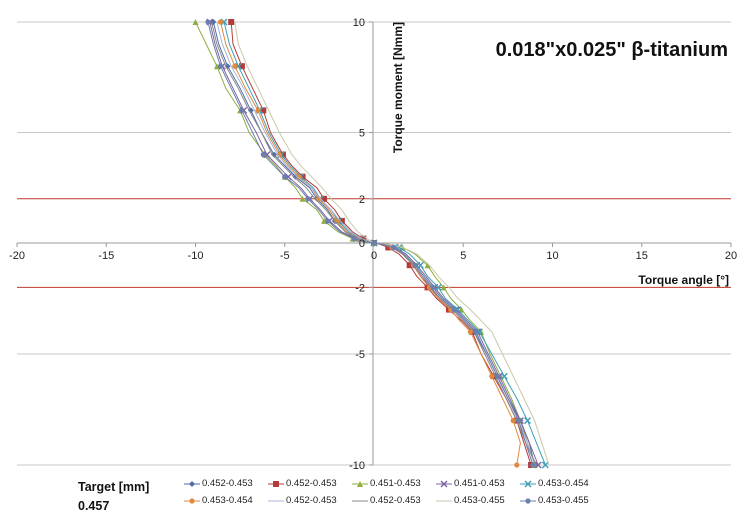 This screenshot has height=527, width=747. What do you see at coordinates (114, 487) in the screenshot?
I see `target-label: Target [mm]` at bounding box center [114, 487].